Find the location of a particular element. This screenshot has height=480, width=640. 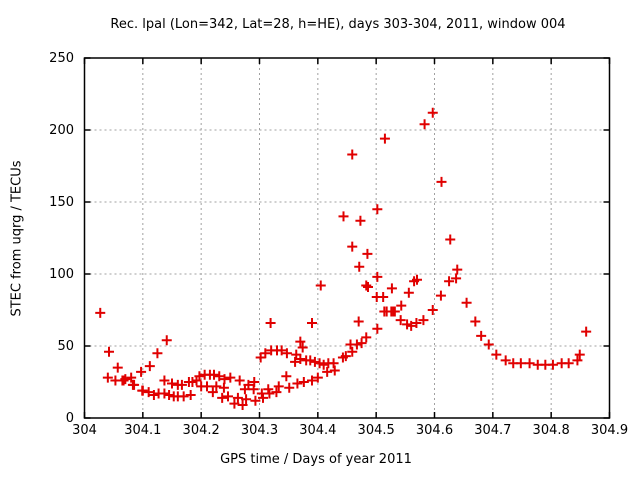

x-axis-label: GPS time / Days of year 2011 is located at coordinates (316, 459).